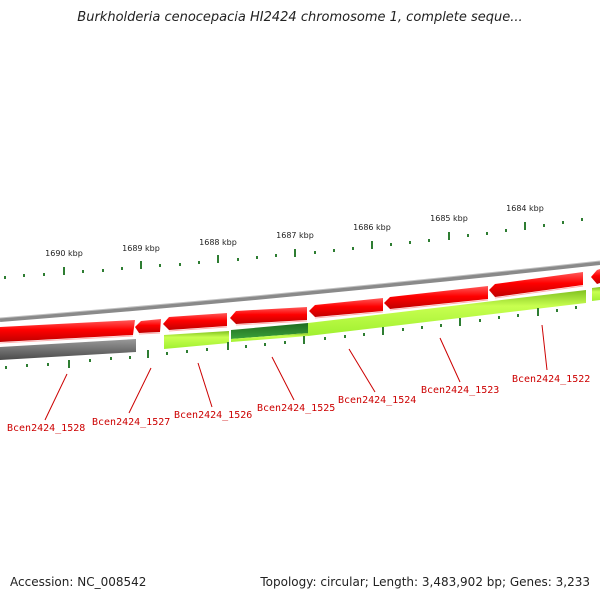  What do you see at coordinates (300, 291) in the screenshot?
I see `backbone-ring` at bounding box center [300, 291].